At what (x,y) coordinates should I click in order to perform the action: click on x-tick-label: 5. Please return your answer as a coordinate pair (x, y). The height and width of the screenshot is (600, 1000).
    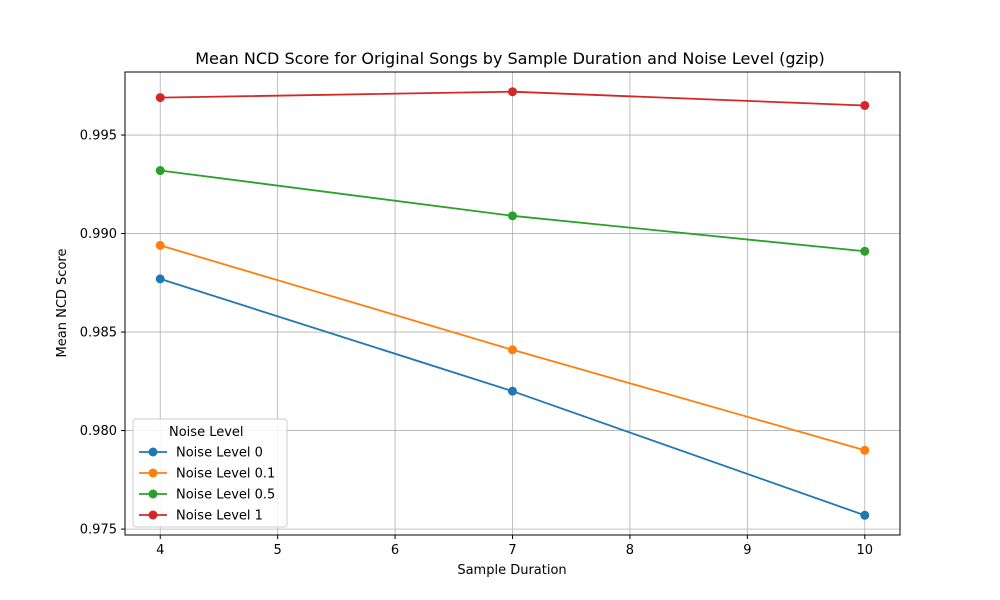
    Looking at the image, I should click on (278, 550).